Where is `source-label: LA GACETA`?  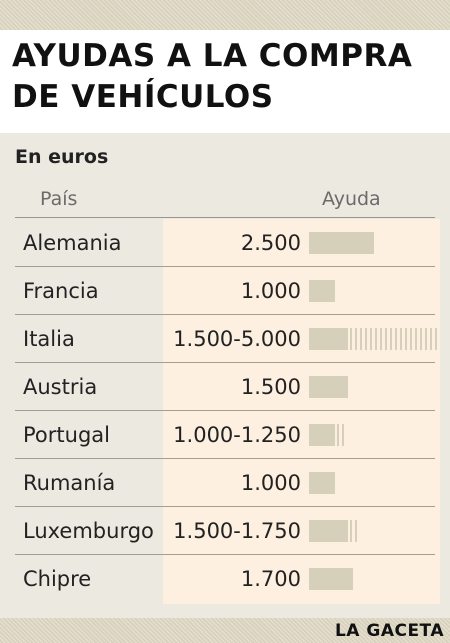 source-label: LA GACETA is located at coordinates (389, 631).